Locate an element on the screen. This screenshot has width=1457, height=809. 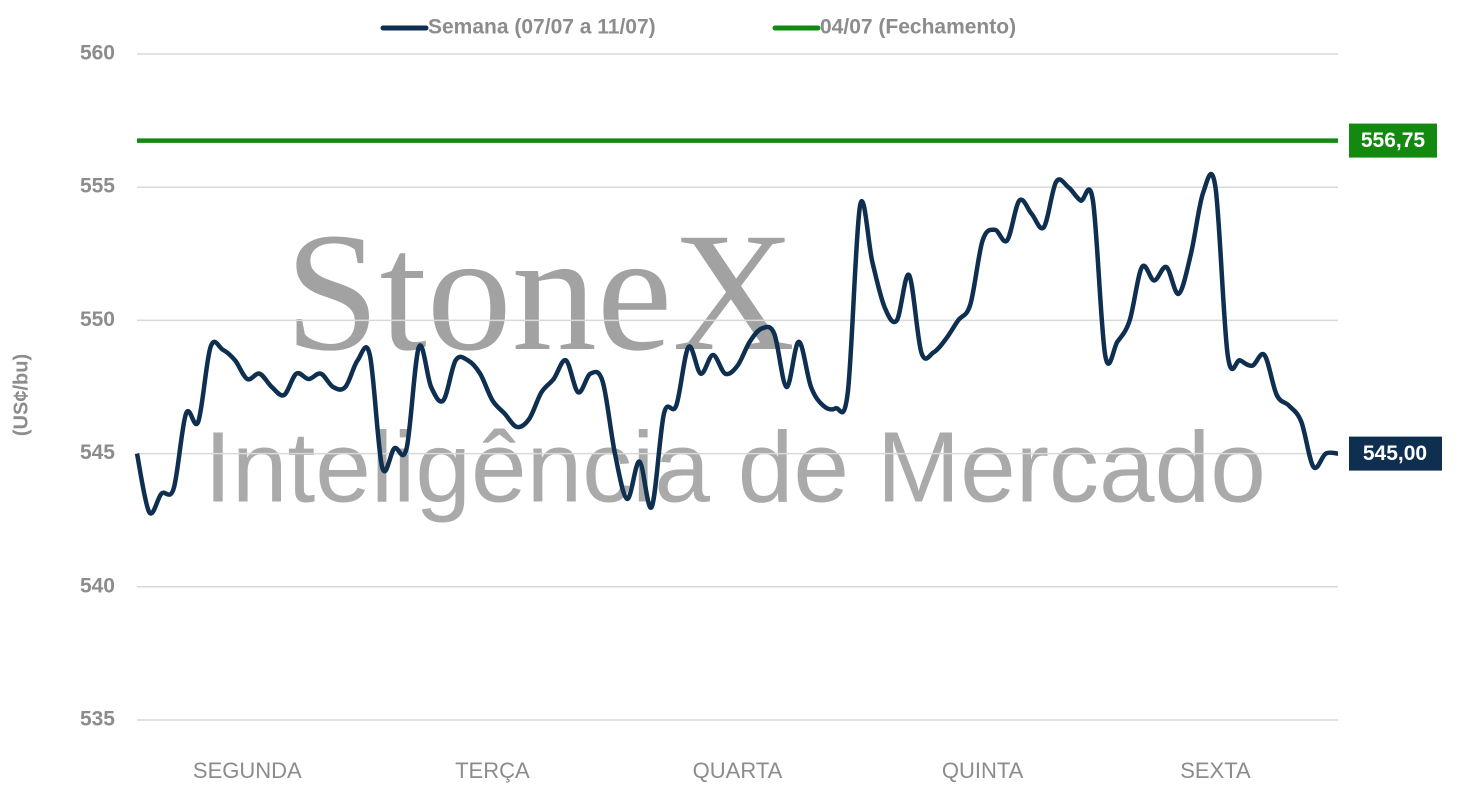
svg-text: Inteligência de Mercado is located at coordinates (735, 467).